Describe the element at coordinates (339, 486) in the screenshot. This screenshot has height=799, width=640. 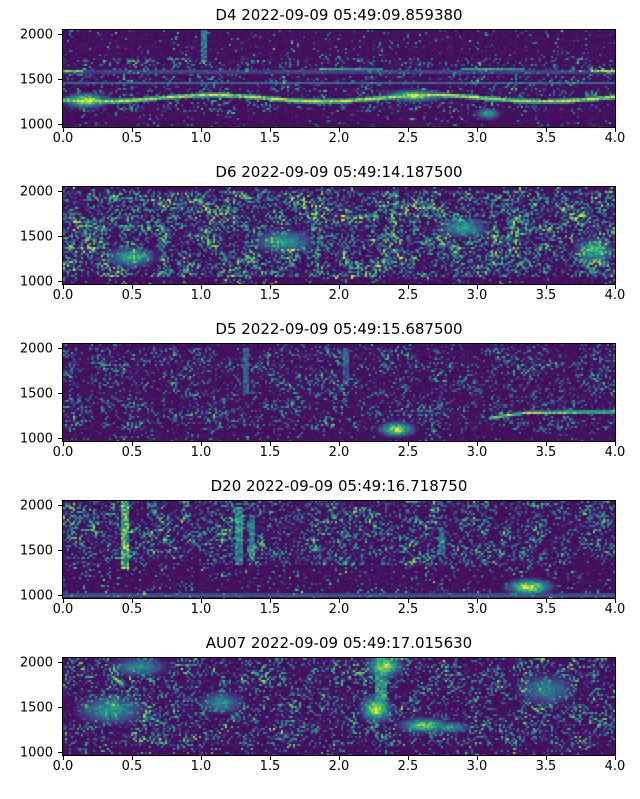
I see `panel-title: D20 2022-09-09 05:49:16.718750` at that location.